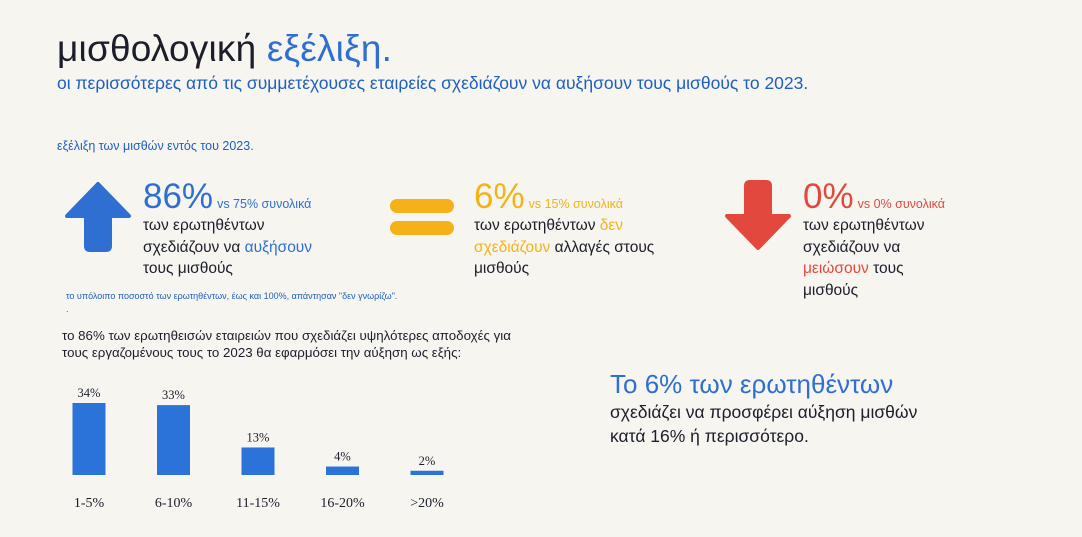 The image size is (1082, 537). Describe the element at coordinates (329, 48) in the screenshot. I see `title-part2: εξέλιξη.` at that location.